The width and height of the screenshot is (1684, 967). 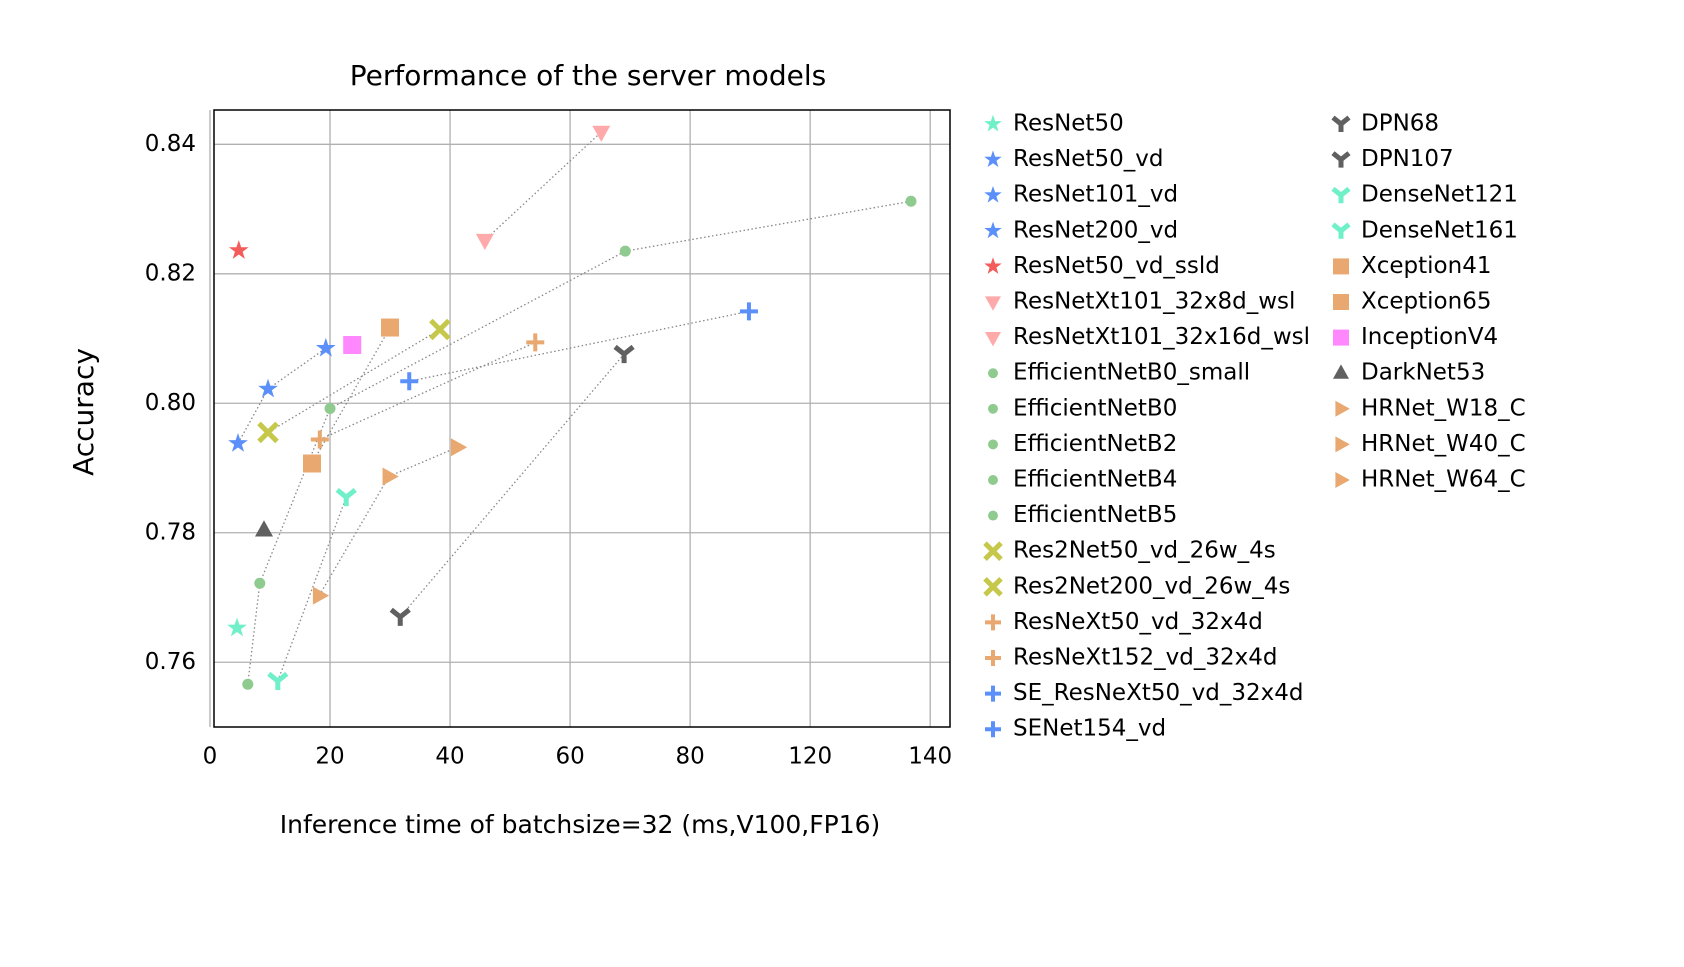 I want to click on legend-label: ResNeXt152_vd_32x4d, so click(x=1145, y=658).